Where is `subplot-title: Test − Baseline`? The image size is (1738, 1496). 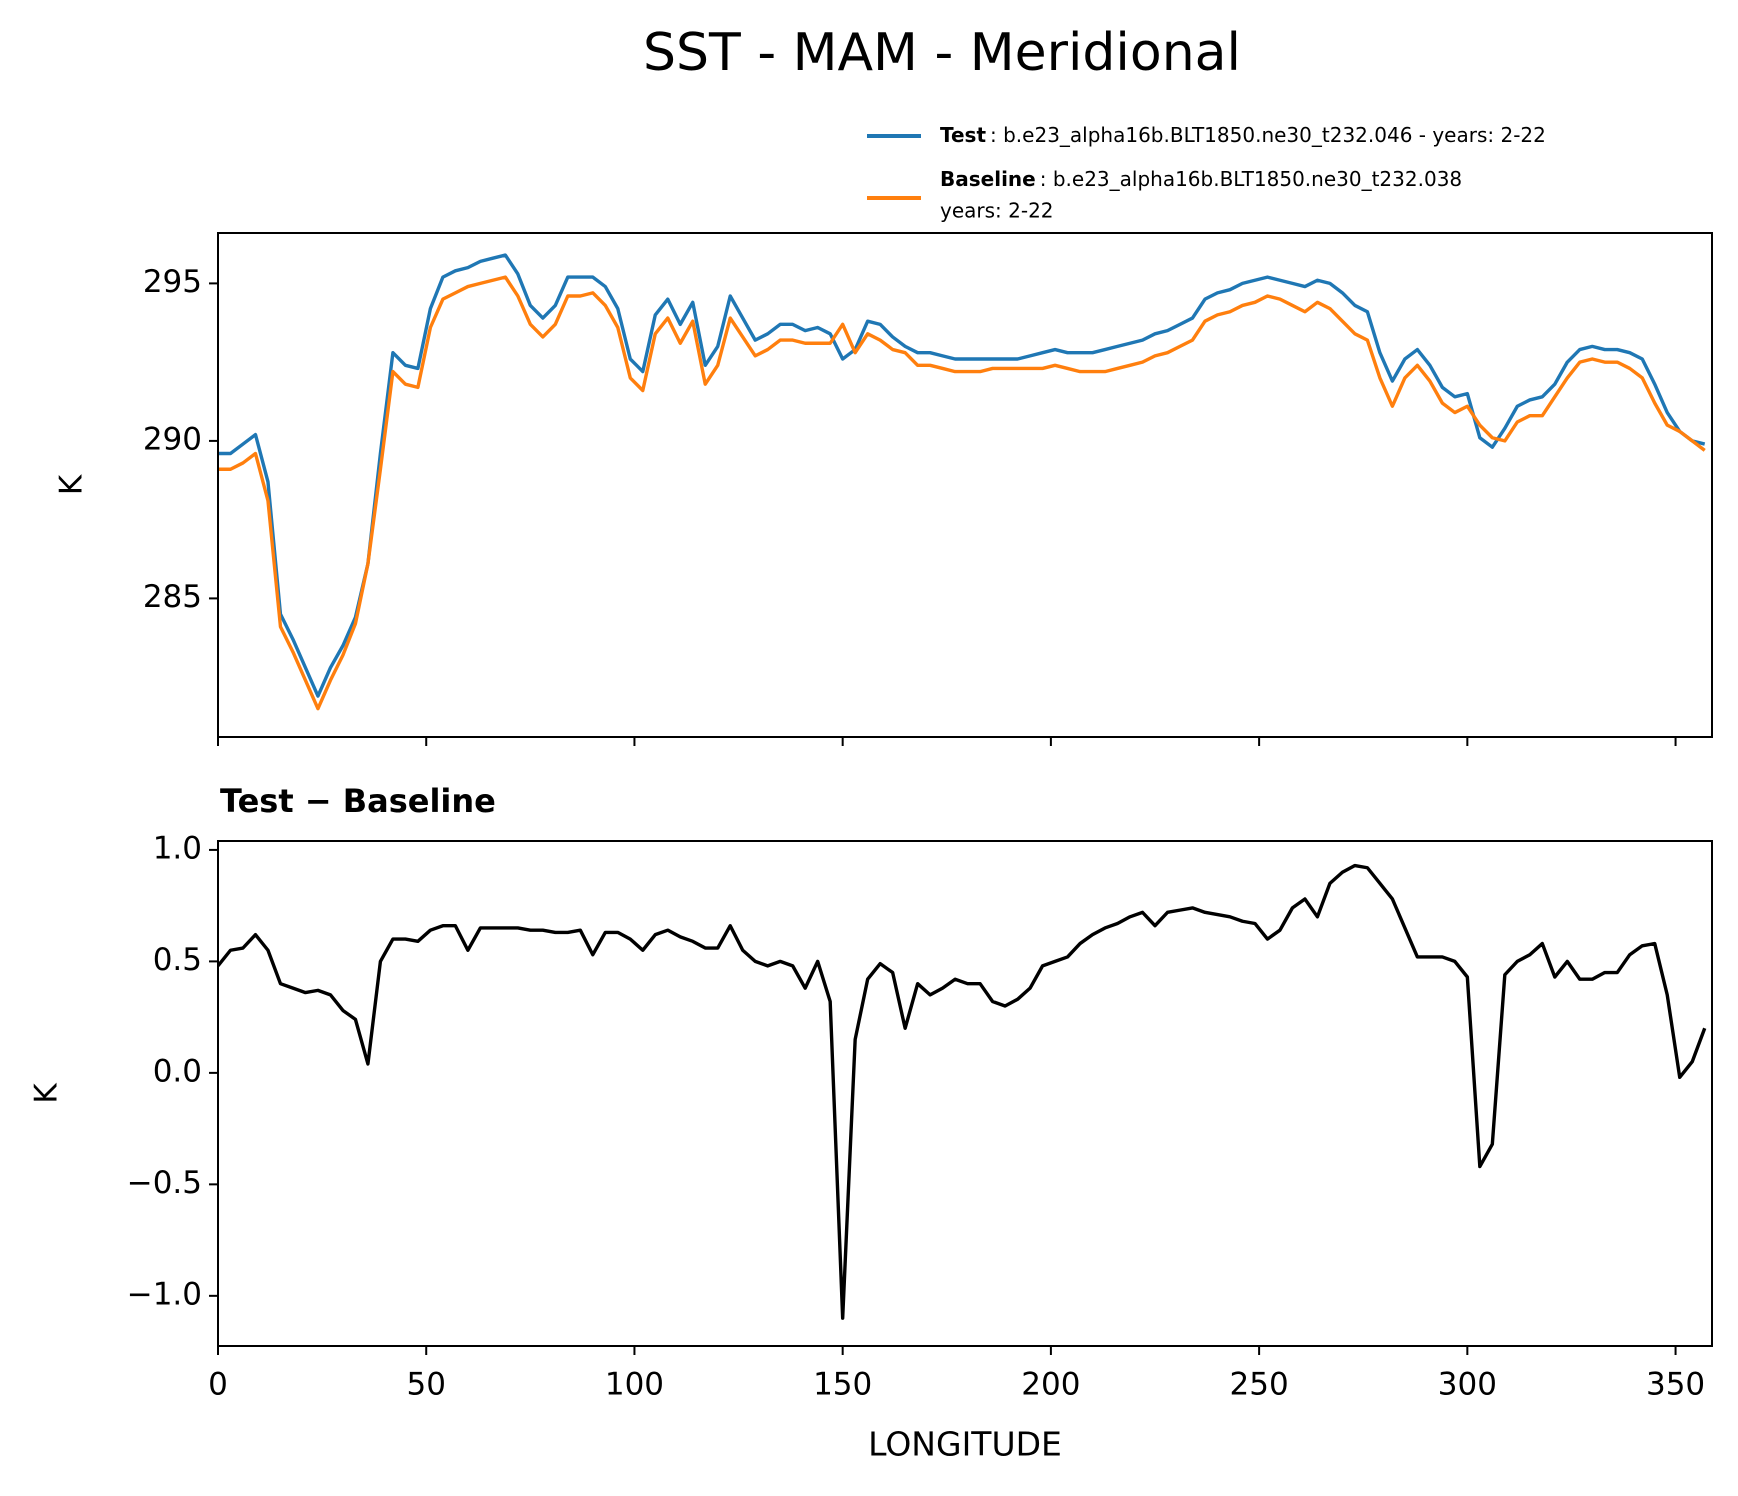
subplot-title: Test − Baseline is located at coordinates (358, 801).